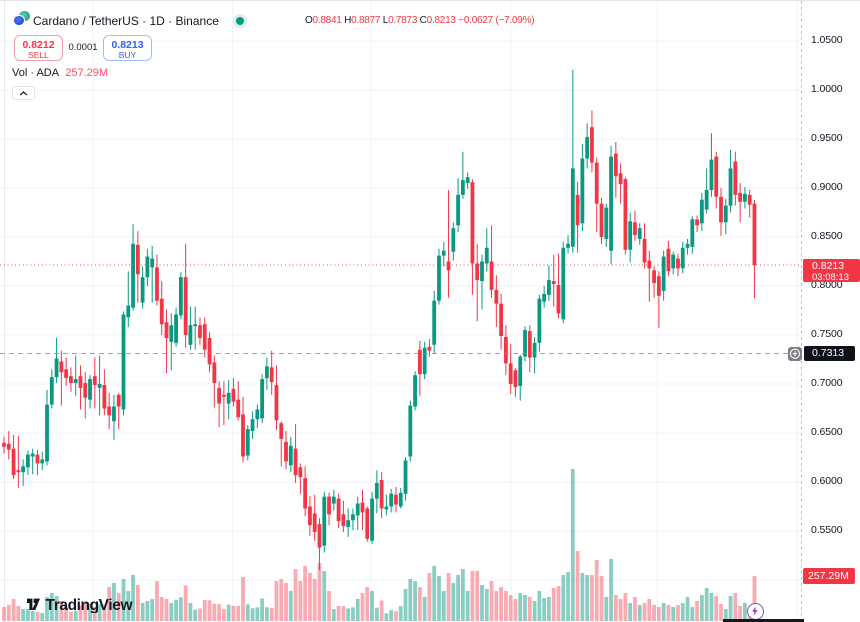 This screenshot has height=622, width=860. Describe the element at coordinates (89, 605) in the screenshot. I see `svg-text: TradingView` at that location.